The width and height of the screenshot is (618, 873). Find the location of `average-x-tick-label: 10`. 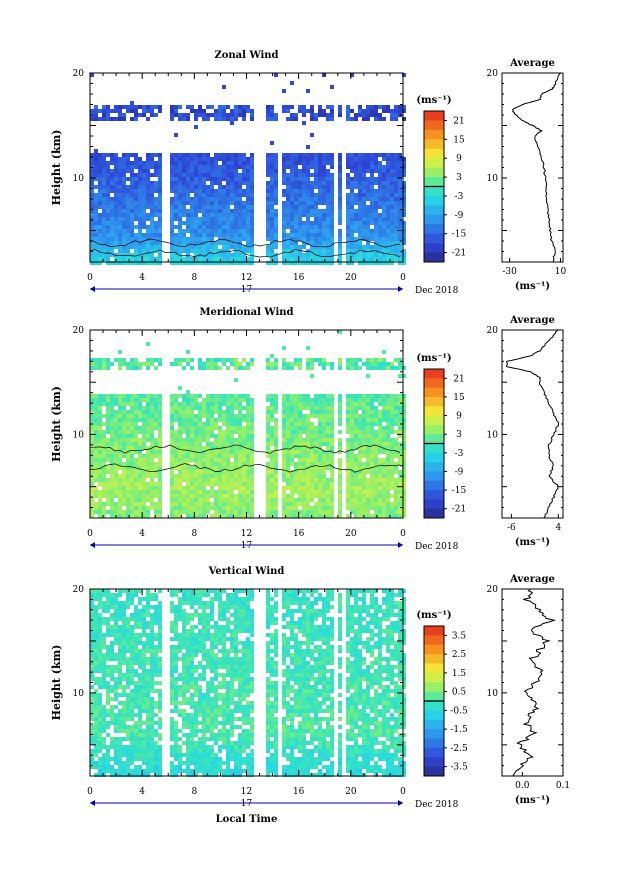

average-x-tick-label: 10 is located at coordinates (561, 272).